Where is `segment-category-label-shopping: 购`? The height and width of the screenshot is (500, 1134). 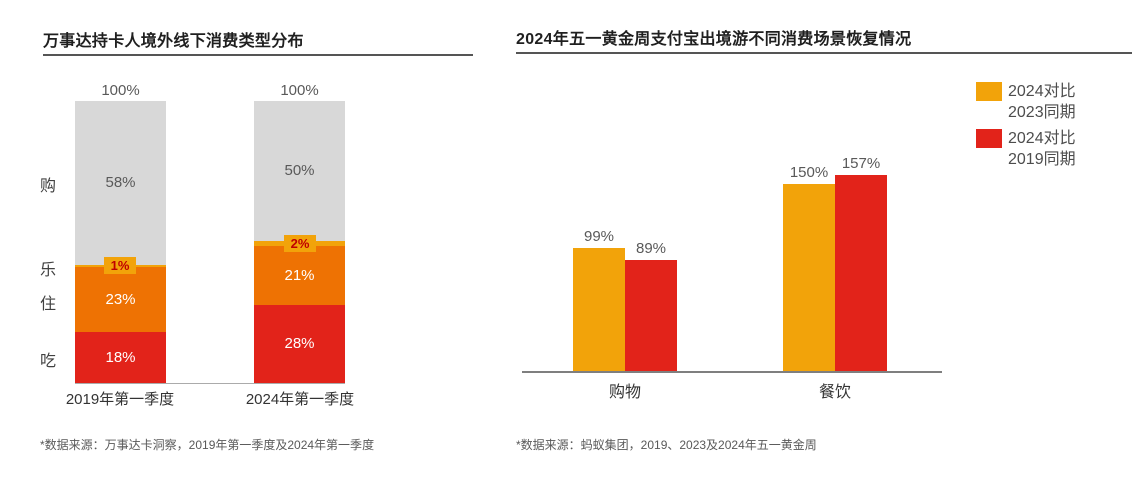
segment-category-label-shopping: 购 is located at coordinates (48, 186).